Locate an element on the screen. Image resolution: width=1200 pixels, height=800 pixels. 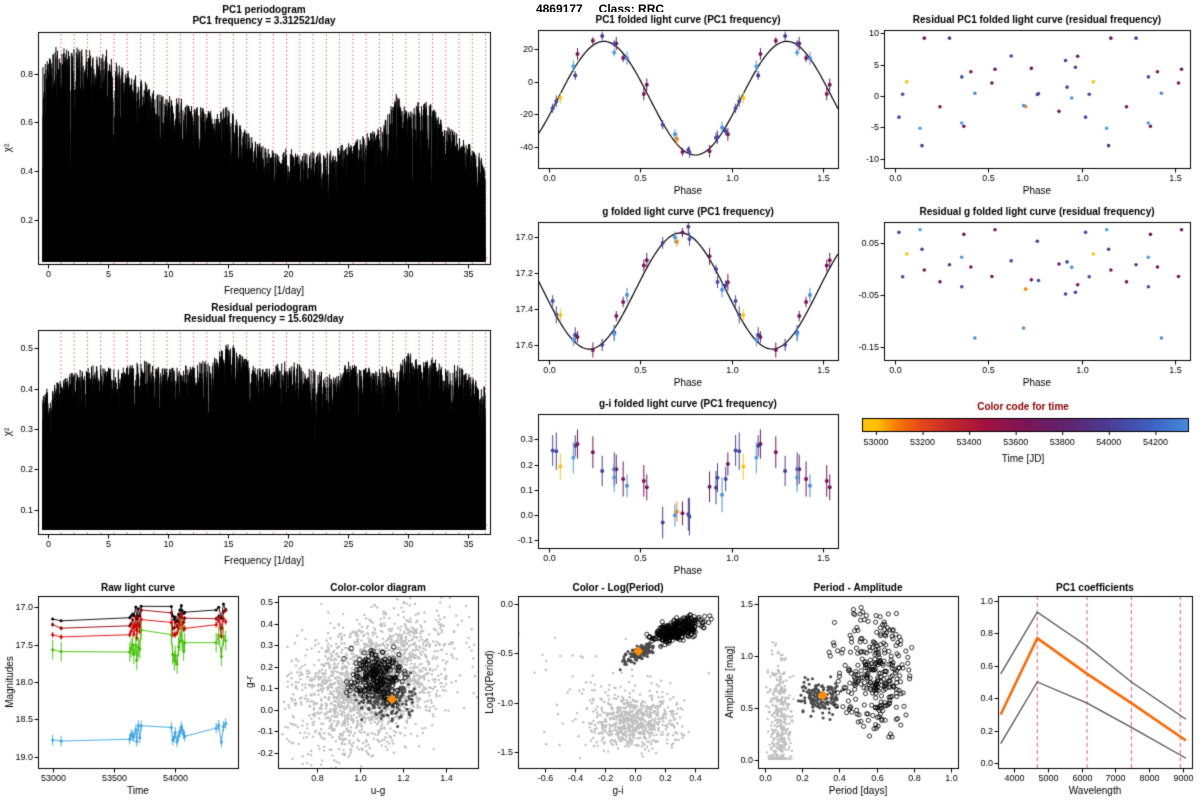
pc1-folded-light-curve-plot is located at coordinates (674, 105).